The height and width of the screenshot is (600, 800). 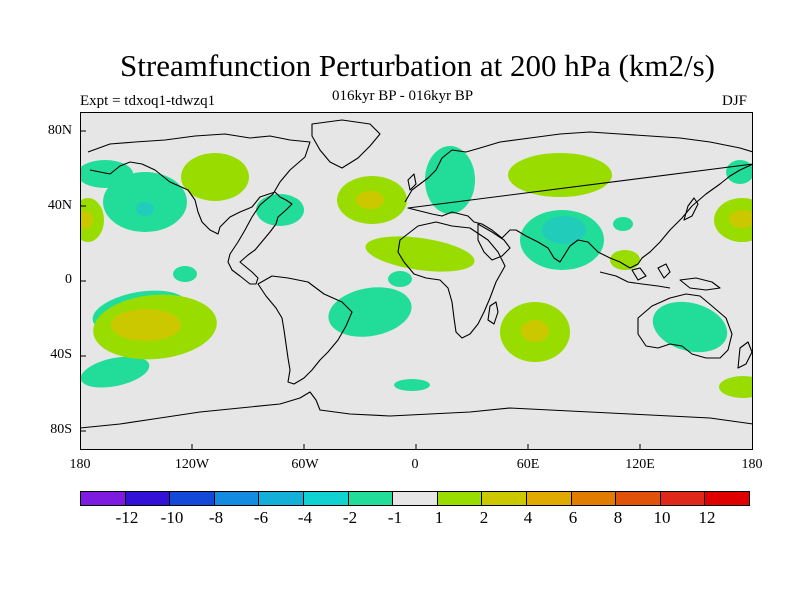 What do you see at coordinates (403, 96) in the screenshot?
I see `period-label: 016kyr BP - 016kyr BP` at bounding box center [403, 96].